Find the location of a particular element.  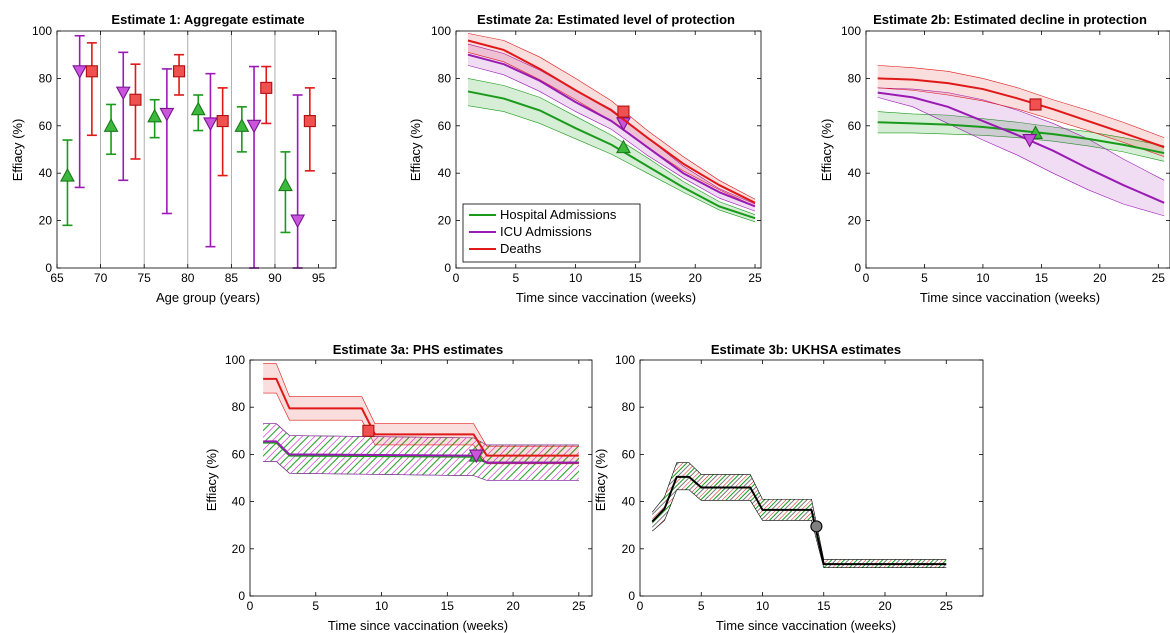

plot-area-p2b: 0 5 10 15 20 25 0 20 40 60 80 100 is located at coordinates (1005, 154).